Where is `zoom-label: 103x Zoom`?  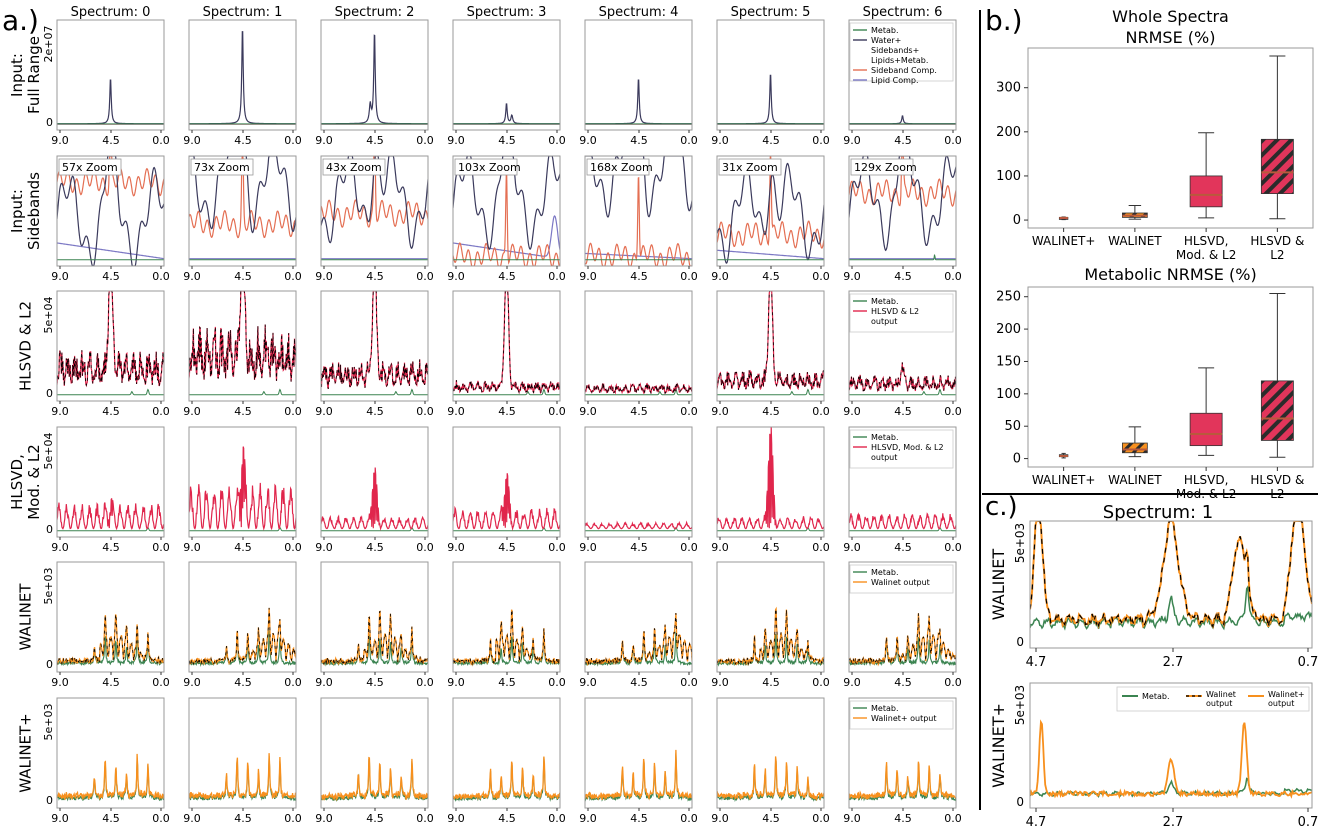 zoom-label: 103x Zoom is located at coordinates (487, 167).